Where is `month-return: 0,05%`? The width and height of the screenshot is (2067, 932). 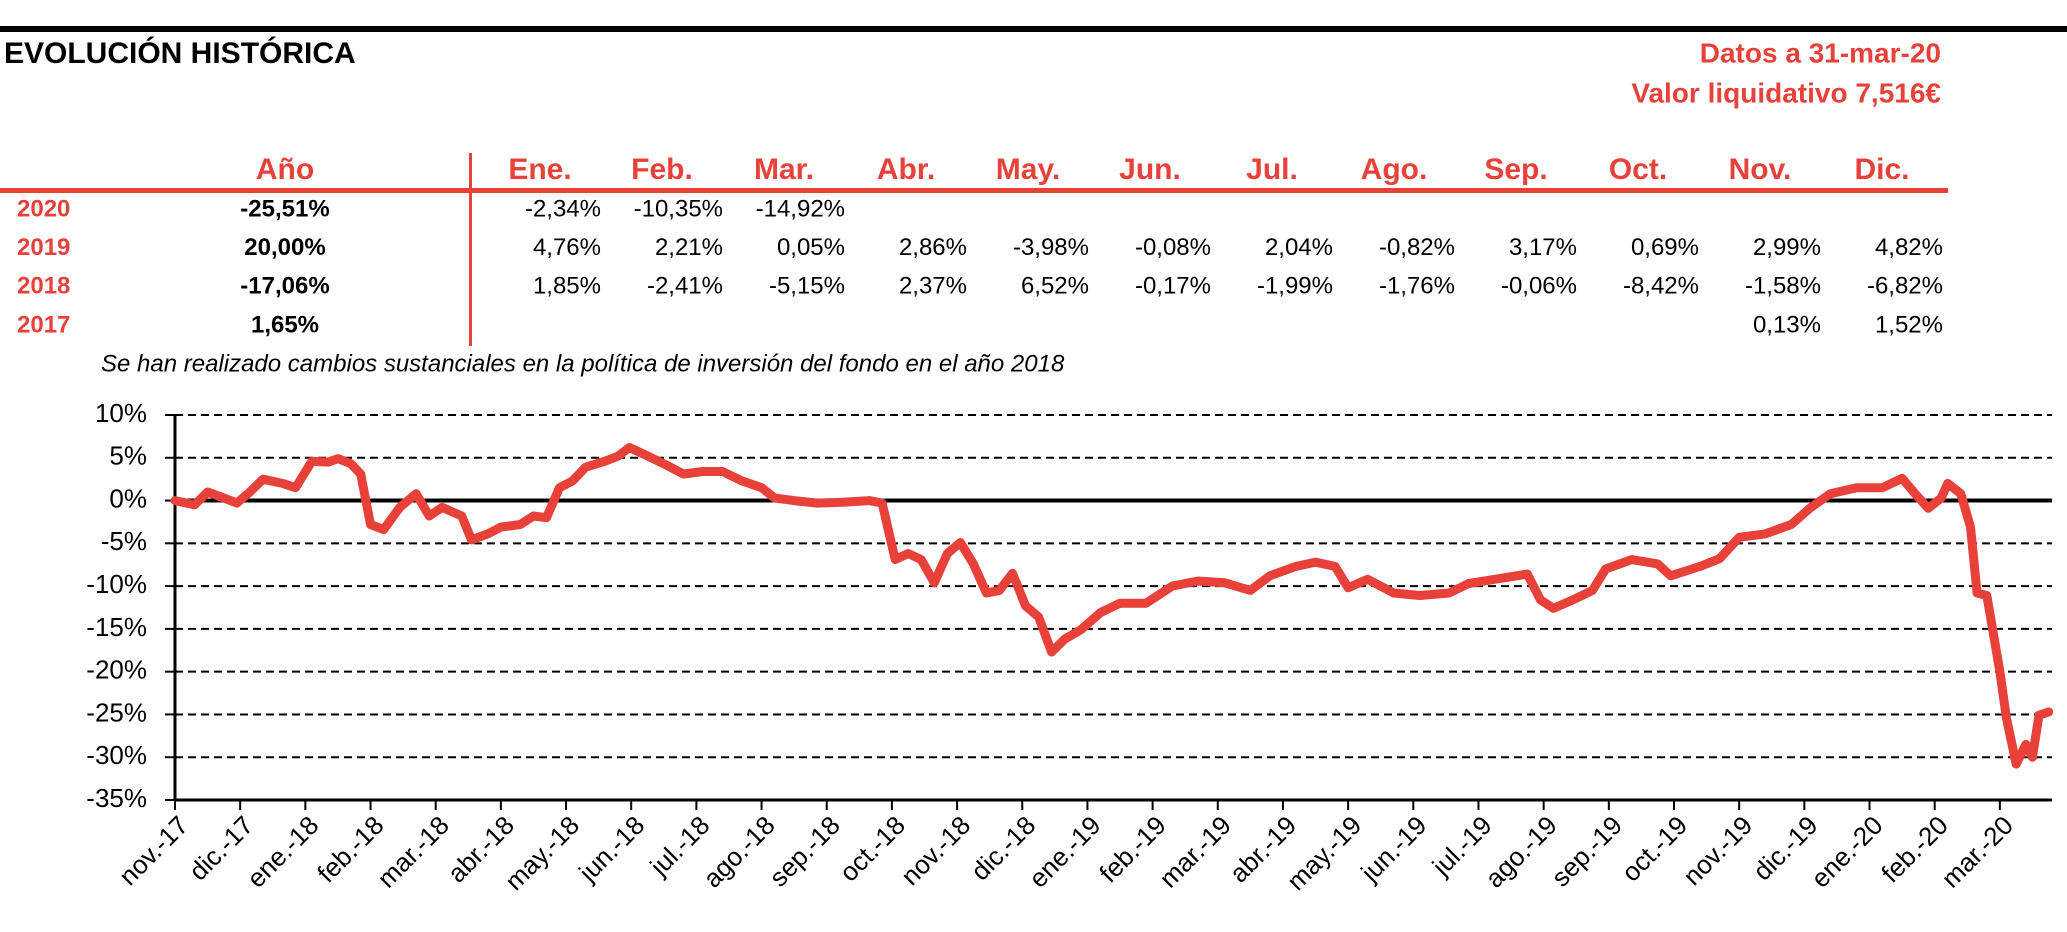 month-return: 0,05% is located at coordinates (811, 247).